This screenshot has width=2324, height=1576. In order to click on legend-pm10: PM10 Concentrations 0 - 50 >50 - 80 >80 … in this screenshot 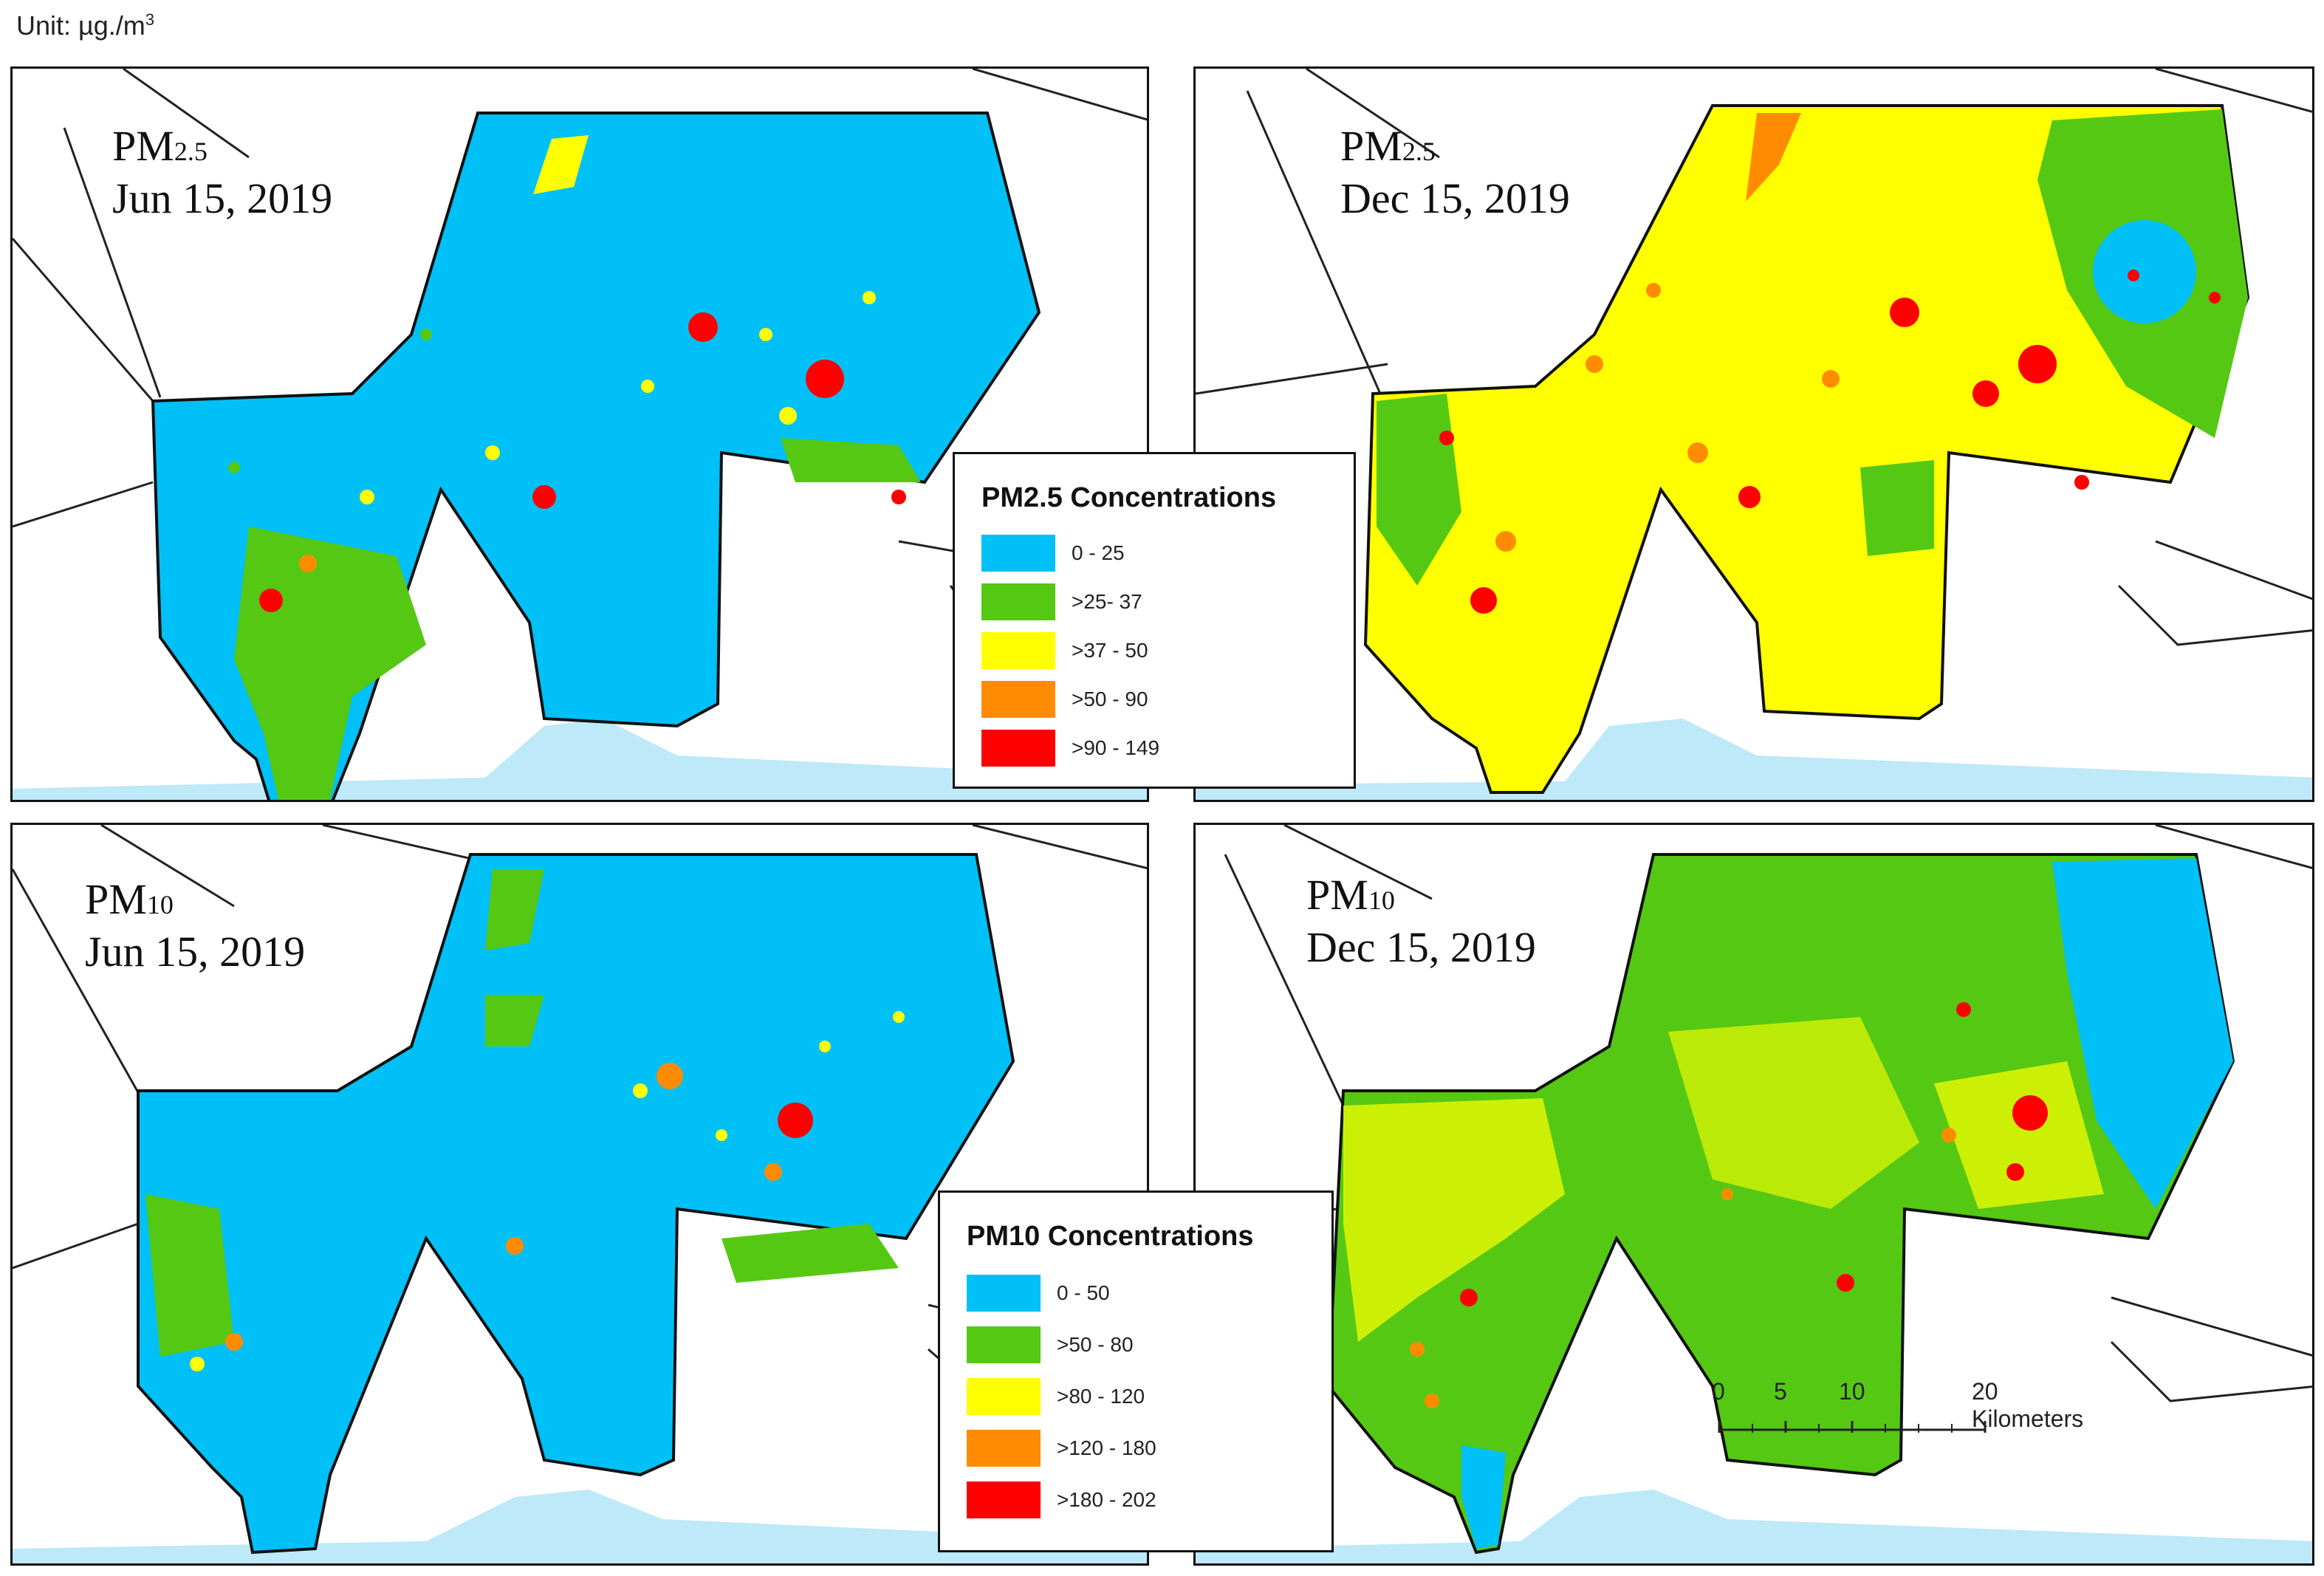, I will do `click(1136, 1371)`.